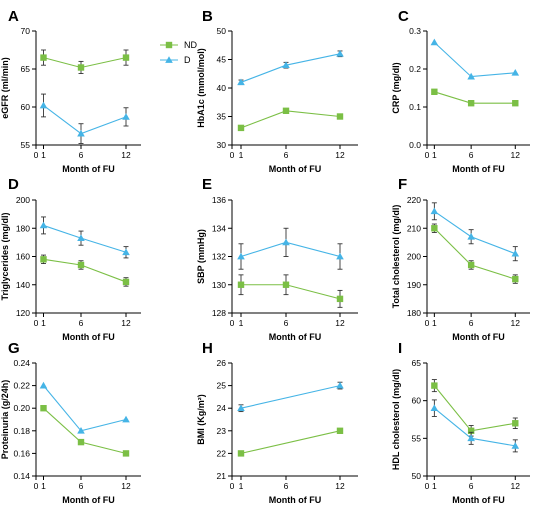 This screenshot has width=550, height=508. I want to click on y-tick-label: 22, so click(222, 453).